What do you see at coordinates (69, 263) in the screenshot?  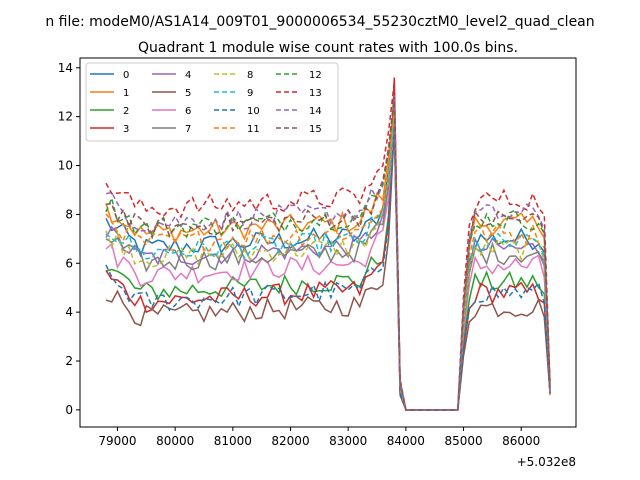 I see `y-tick-label: 6` at bounding box center [69, 263].